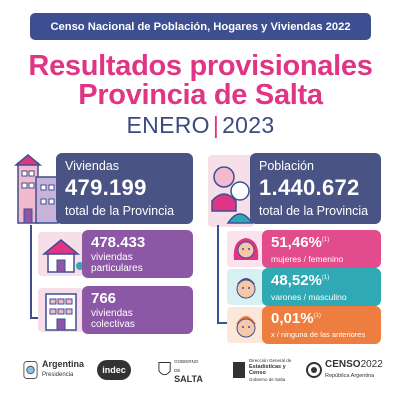  What do you see at coordinates (112, 313) in the screenshot?
I see `colectivas-line1: viviendas` at bounding box center [112, 313].